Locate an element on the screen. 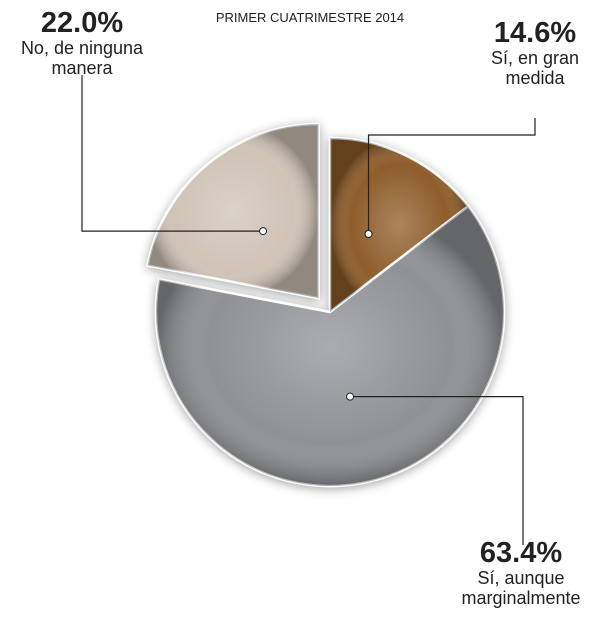 Image resolution: width=602 pixels, height=621 pixels. slice-label: 22.0% No, de ninguna manera is located at coordinates (83, 43).